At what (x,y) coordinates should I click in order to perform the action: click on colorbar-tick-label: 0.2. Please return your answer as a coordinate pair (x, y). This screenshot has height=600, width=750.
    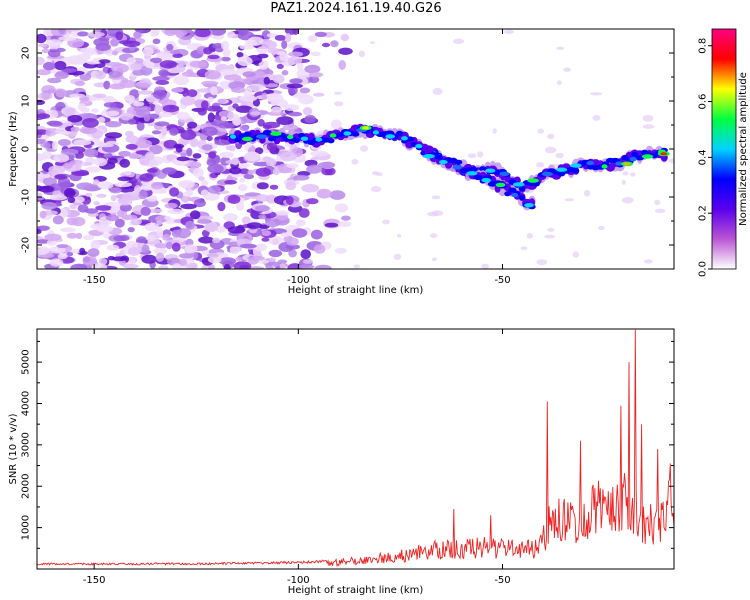
    Looking at the image, I should click on (703, 213).